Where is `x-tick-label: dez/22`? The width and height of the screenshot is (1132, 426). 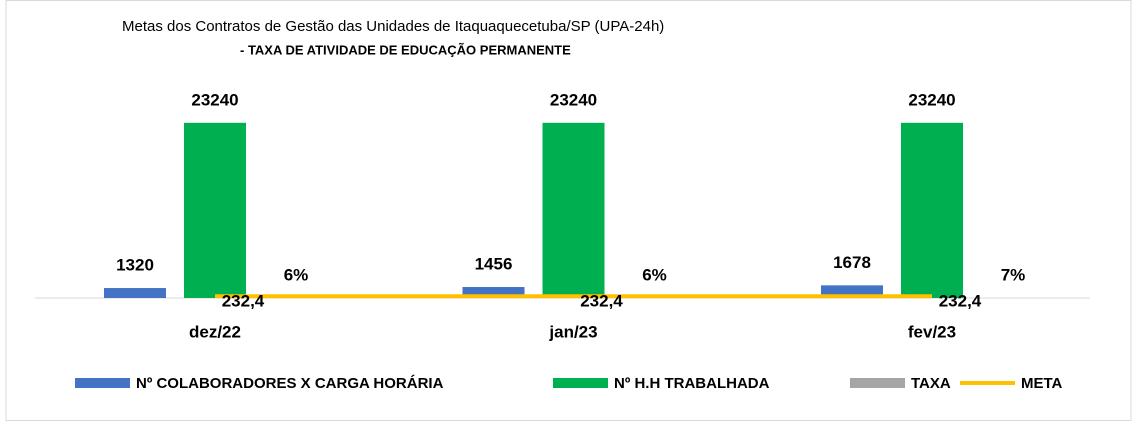
x-tick-label: dez/22 is located at coordinates (215, 331).